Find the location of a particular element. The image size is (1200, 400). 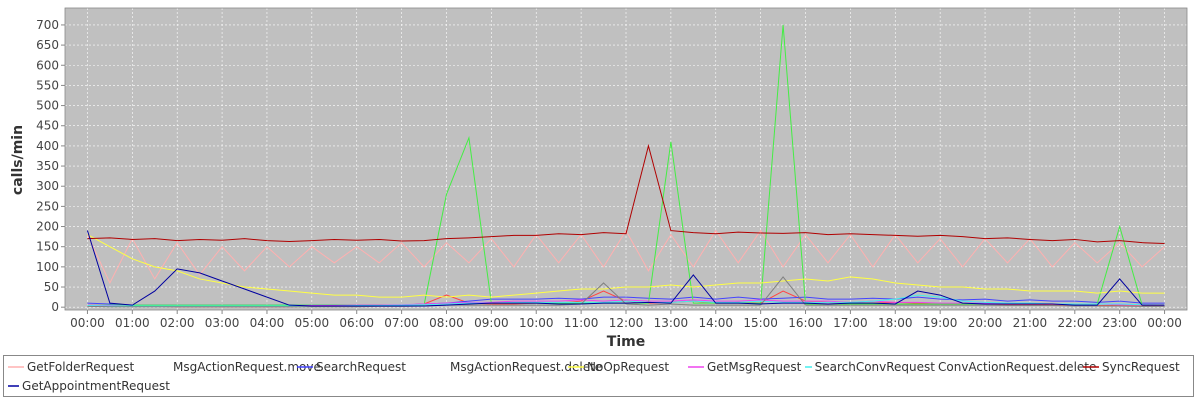

x-tick-label: 19:00 is located at coordinates (940, 323).